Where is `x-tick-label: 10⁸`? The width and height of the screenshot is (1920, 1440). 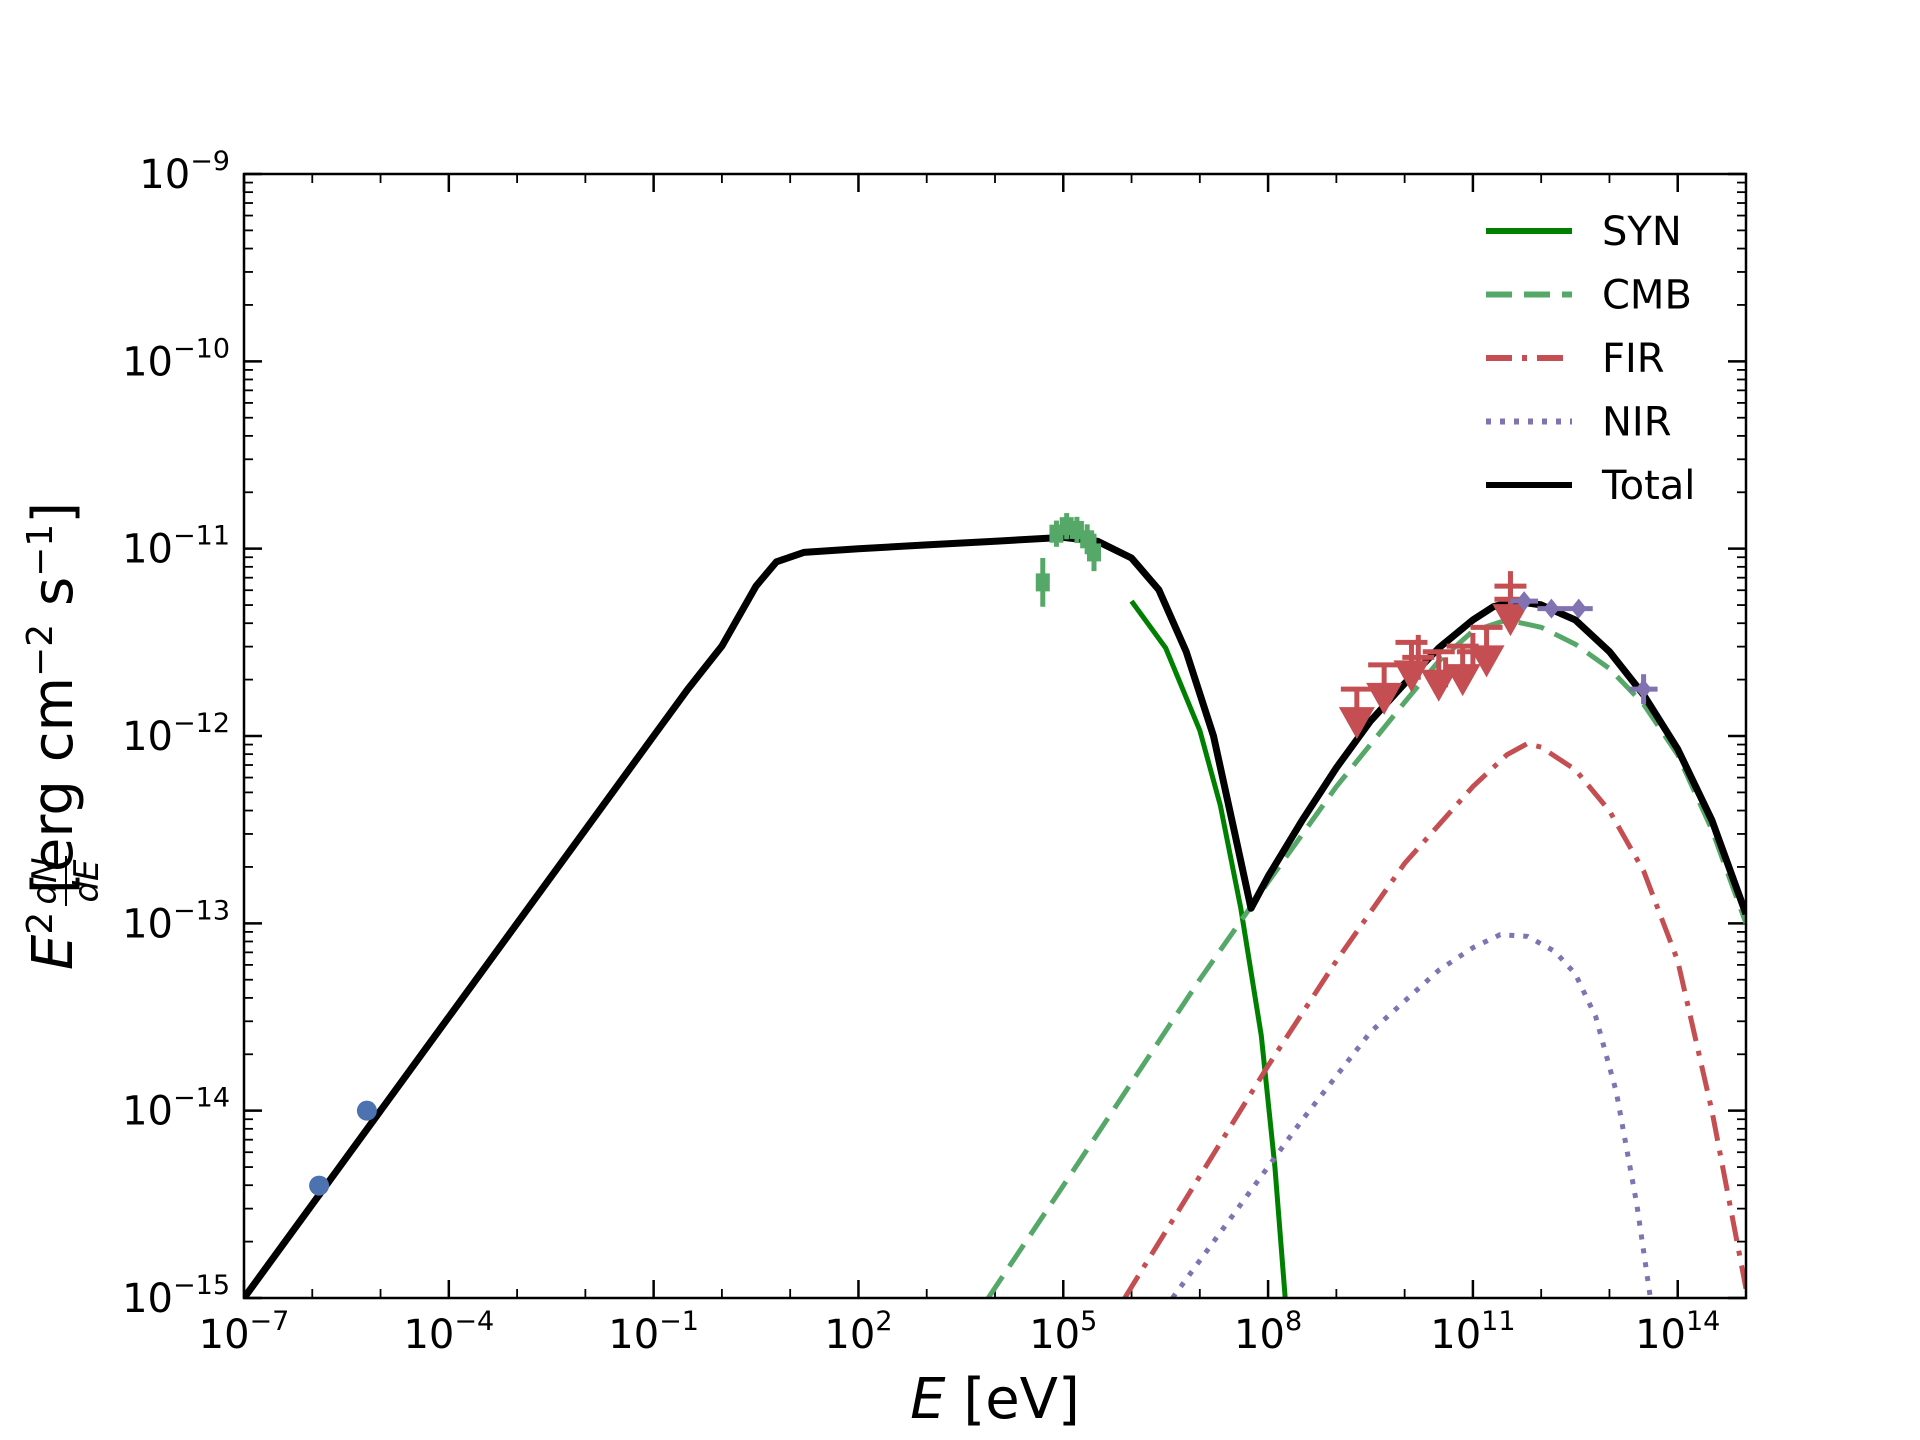
x-tick-label: 10⁸ is located at coordinates (1268, 1332).